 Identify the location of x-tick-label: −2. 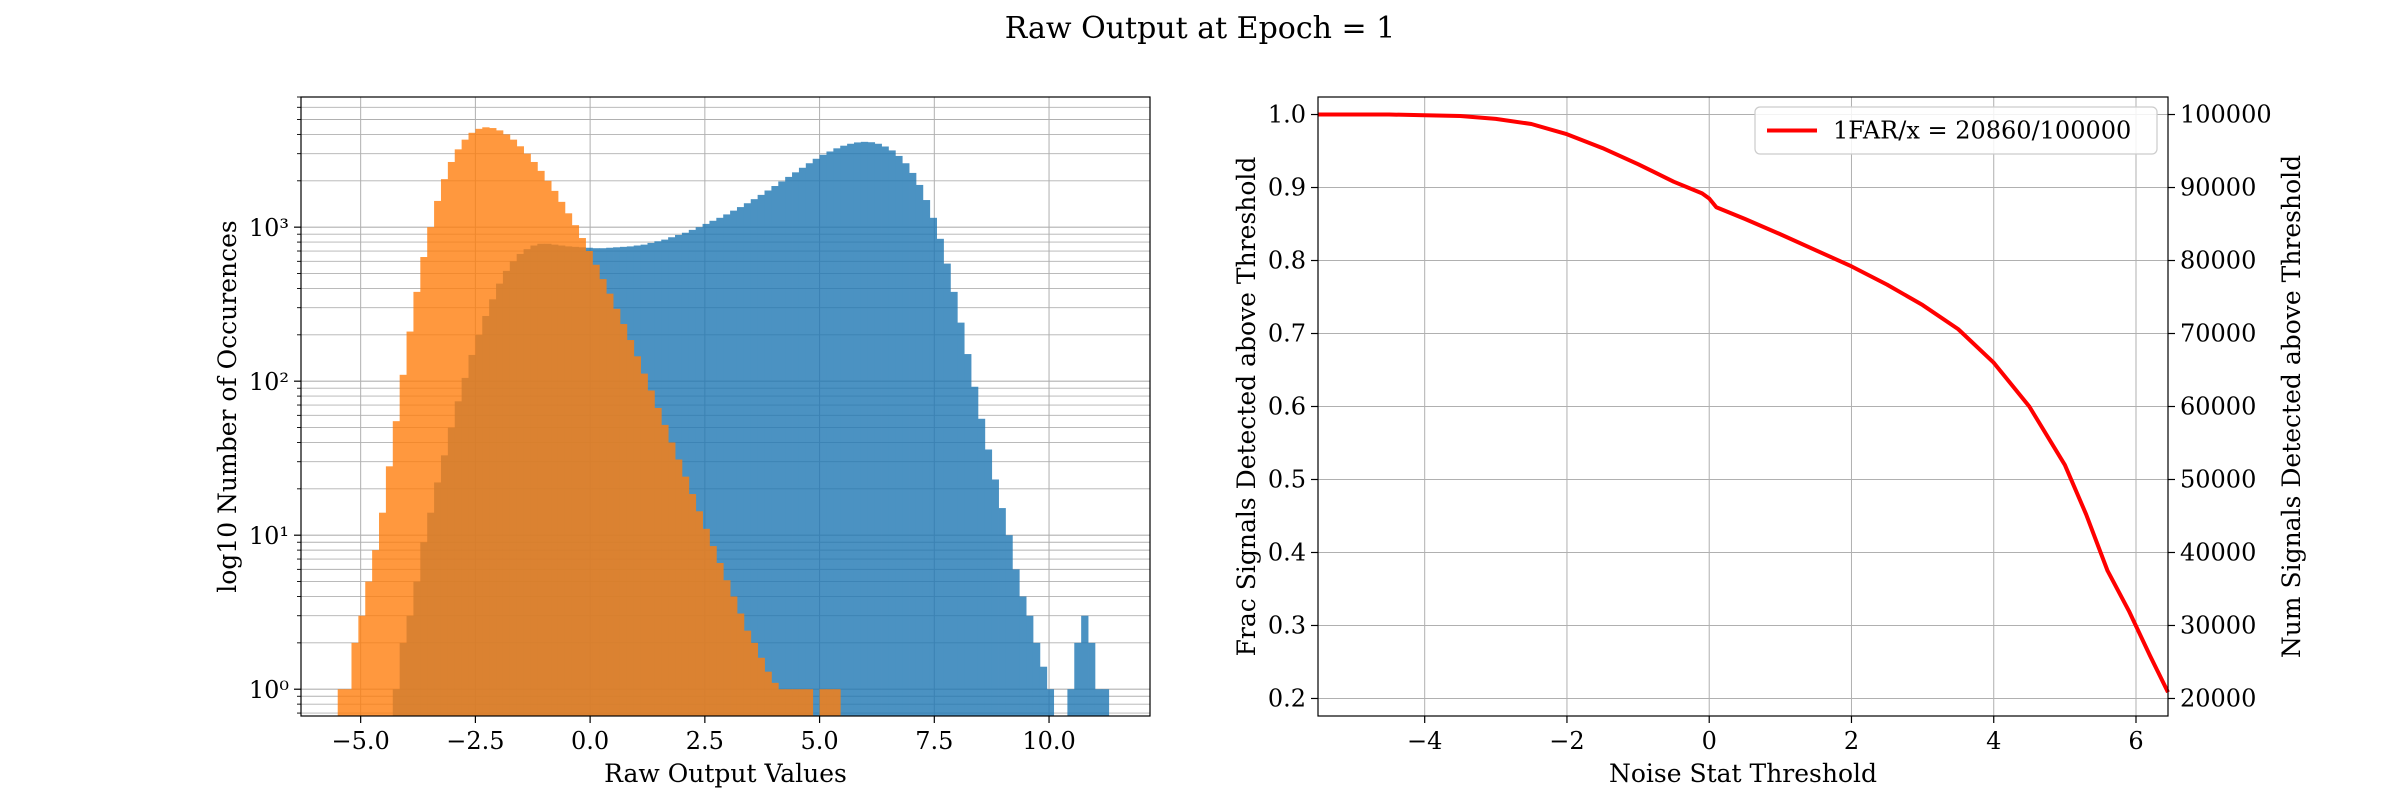
(1566, 741).